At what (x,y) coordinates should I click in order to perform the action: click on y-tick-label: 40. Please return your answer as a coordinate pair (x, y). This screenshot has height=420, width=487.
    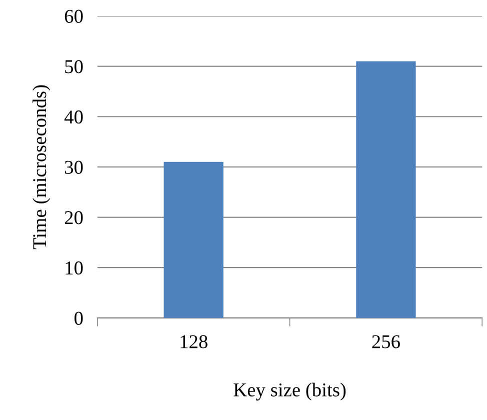
    Looking at the image, I should click on (73, 117).